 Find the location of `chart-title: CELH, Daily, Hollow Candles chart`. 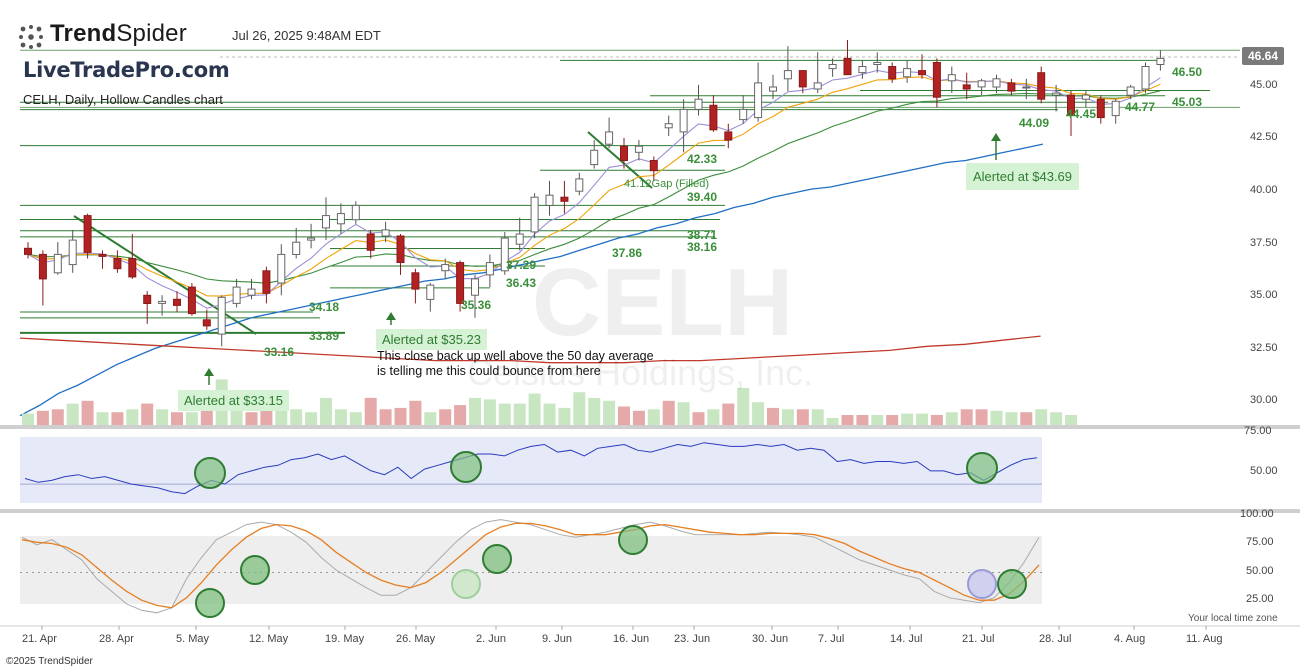

chart-title: CELH, Daily, Hollow Candles chart is located at coordinates (123, 99).